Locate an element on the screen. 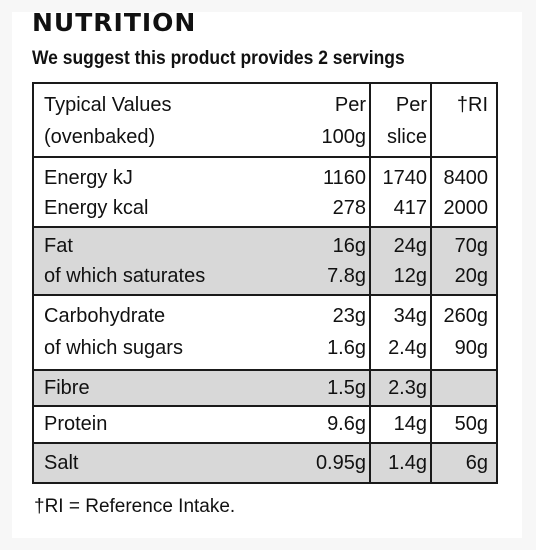  row-label: Energy kcal is located at coordinates (96, 208).